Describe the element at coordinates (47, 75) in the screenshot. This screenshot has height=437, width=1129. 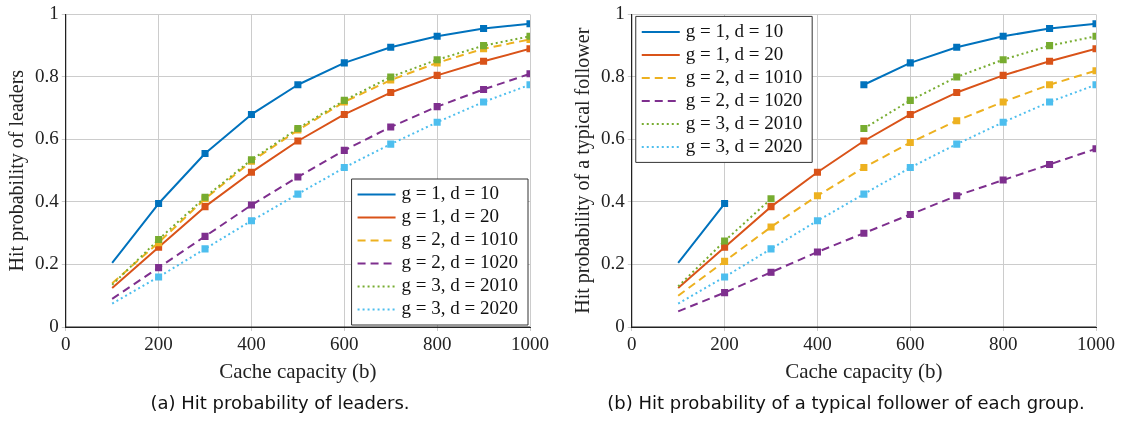
I see `y-tick-label: 0.8` at that location.